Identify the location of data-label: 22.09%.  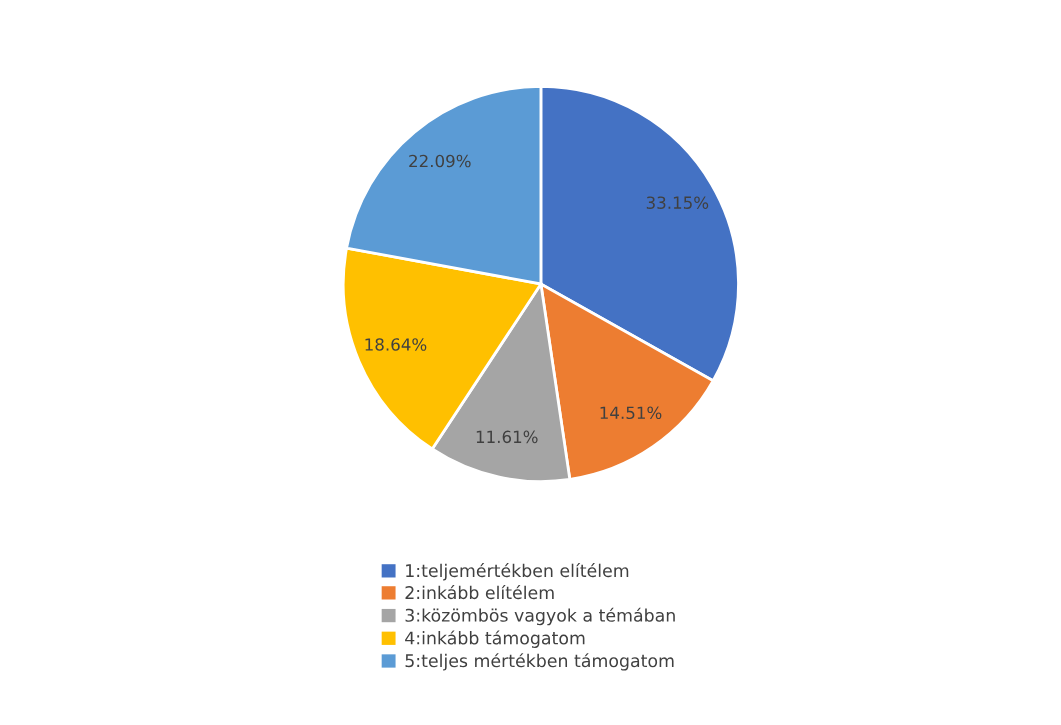
(440, 161).